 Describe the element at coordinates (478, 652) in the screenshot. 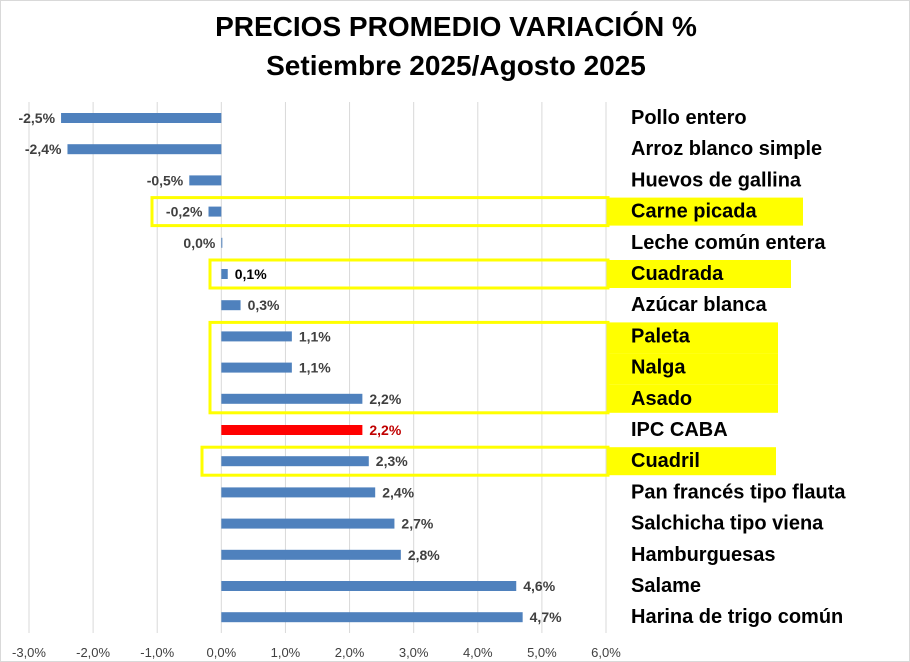

I see `x-tick-label: 4,0%` at that location.